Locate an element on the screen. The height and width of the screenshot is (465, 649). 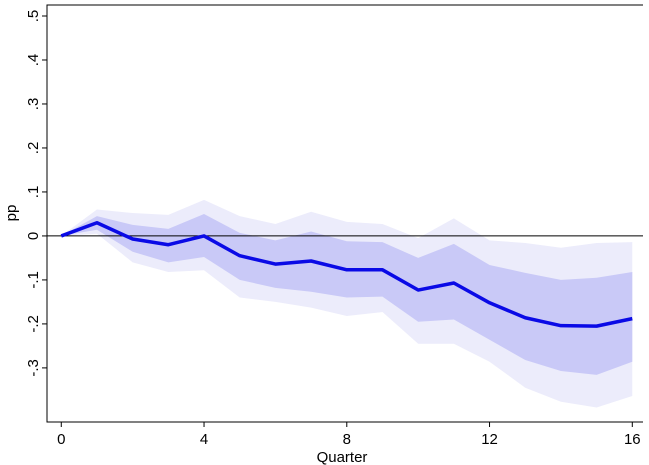
y-tick-label: 0 is located at coordinates (33, 236).